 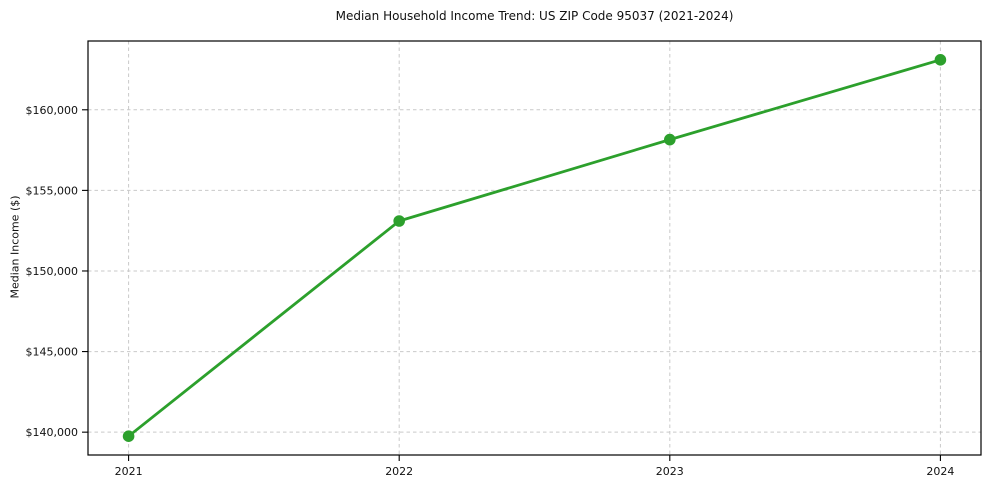 What do you see at coordinates (52, 432) in the screenshot?
I see `y-tick-label: $140,000` at bounding box center [52, 432].